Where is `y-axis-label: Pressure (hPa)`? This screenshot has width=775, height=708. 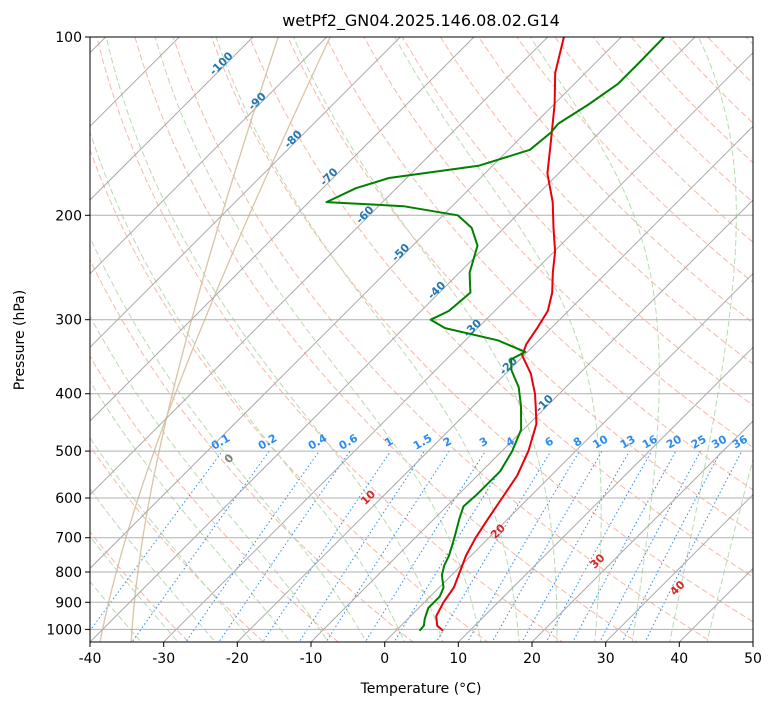
y-axis-label: Pressure (hPa) is located at coordinates (20, 340).